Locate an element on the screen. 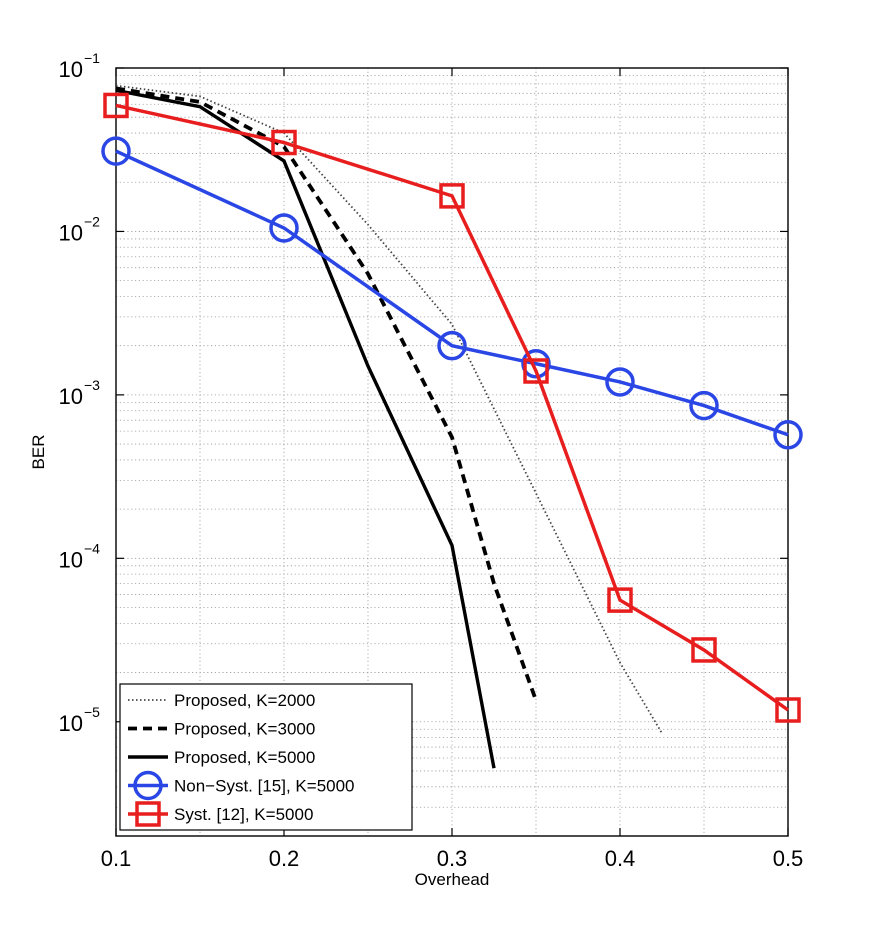  x-tick-label: 0.1 is located at coordinates (116, 858).